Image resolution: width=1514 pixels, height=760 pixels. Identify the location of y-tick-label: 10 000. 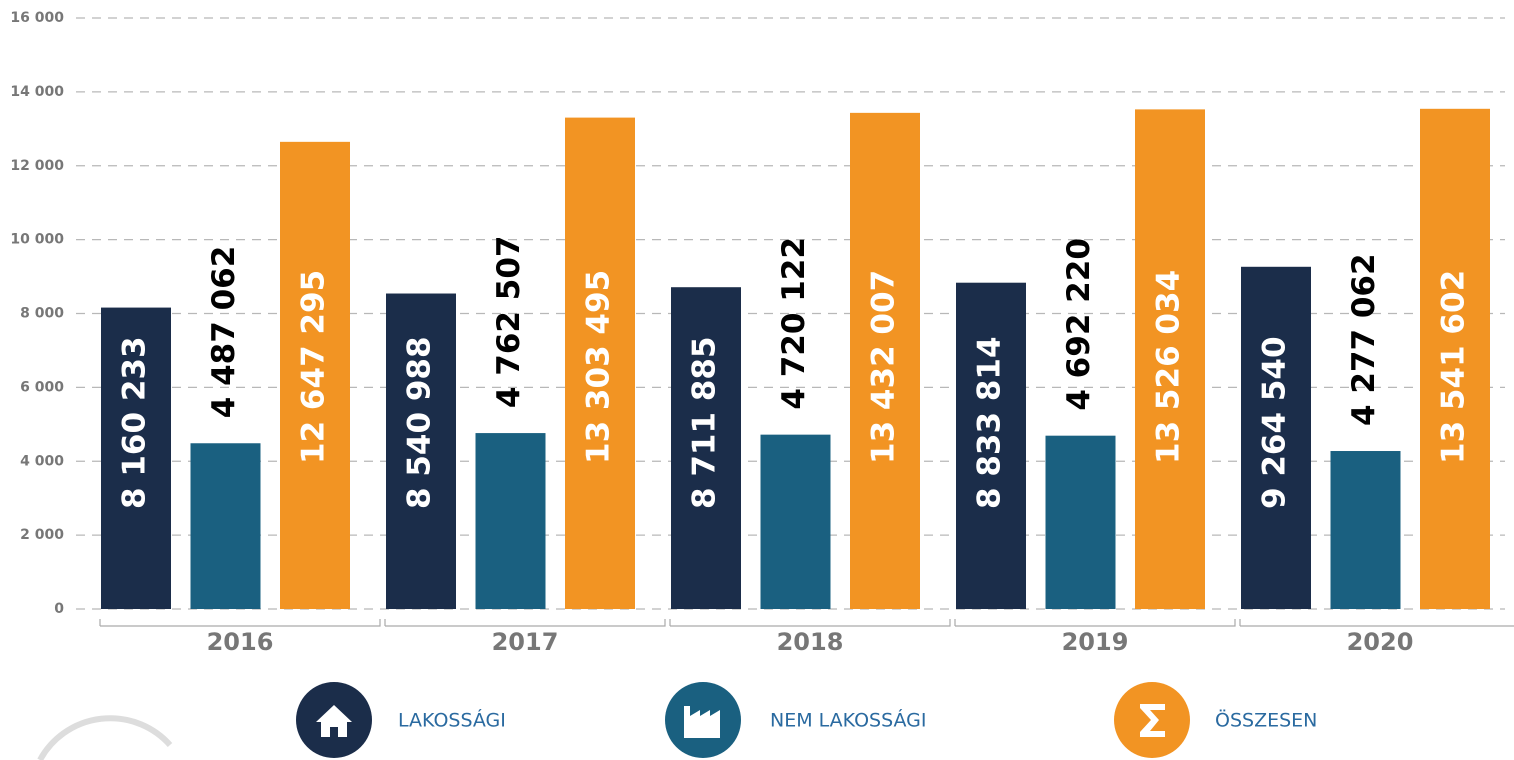
(37, 240).